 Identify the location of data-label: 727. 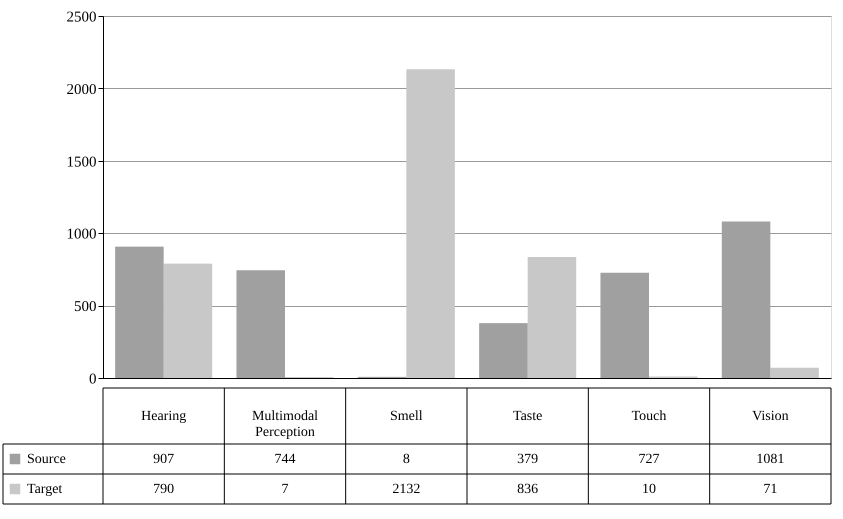
(649, 459).